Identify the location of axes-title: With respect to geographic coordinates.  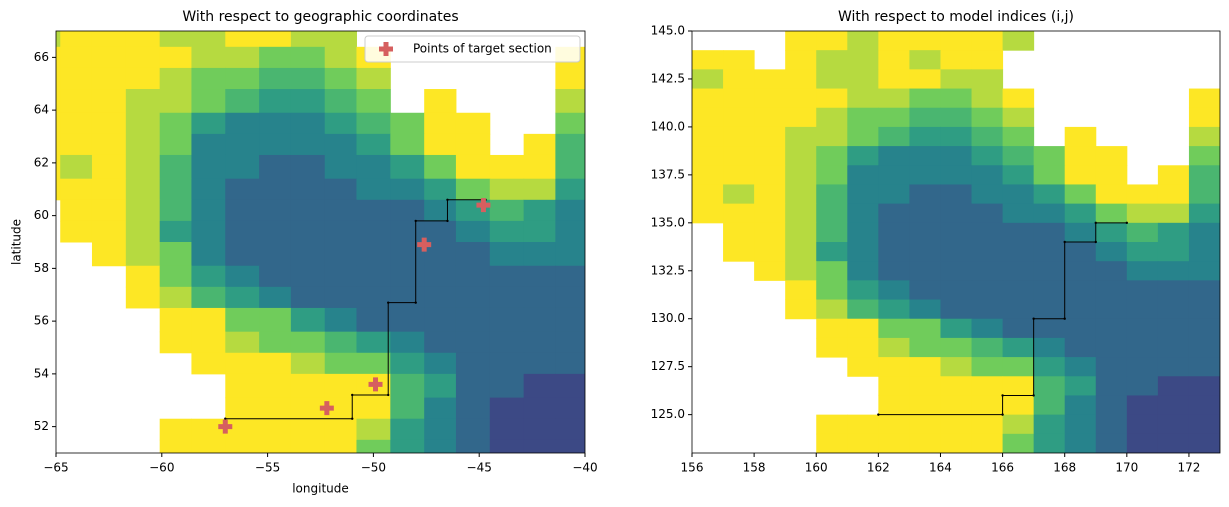
(320, 17).